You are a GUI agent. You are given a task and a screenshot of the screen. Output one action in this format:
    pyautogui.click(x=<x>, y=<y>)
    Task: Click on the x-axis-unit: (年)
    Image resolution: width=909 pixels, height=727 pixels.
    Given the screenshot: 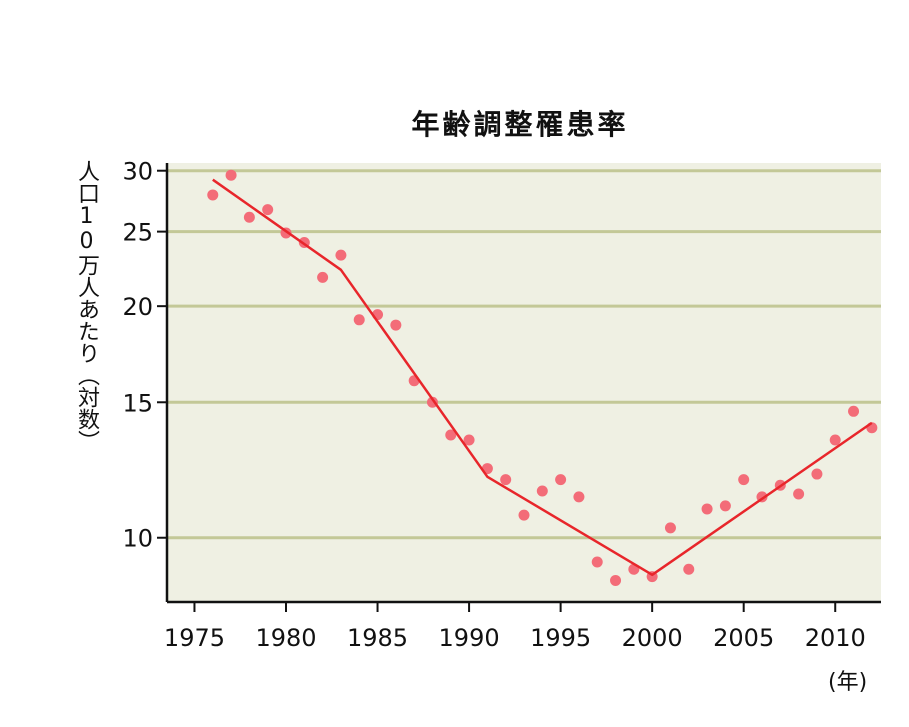 What is the action you would take?
    pyautogui.click(x=848, y=682)
    